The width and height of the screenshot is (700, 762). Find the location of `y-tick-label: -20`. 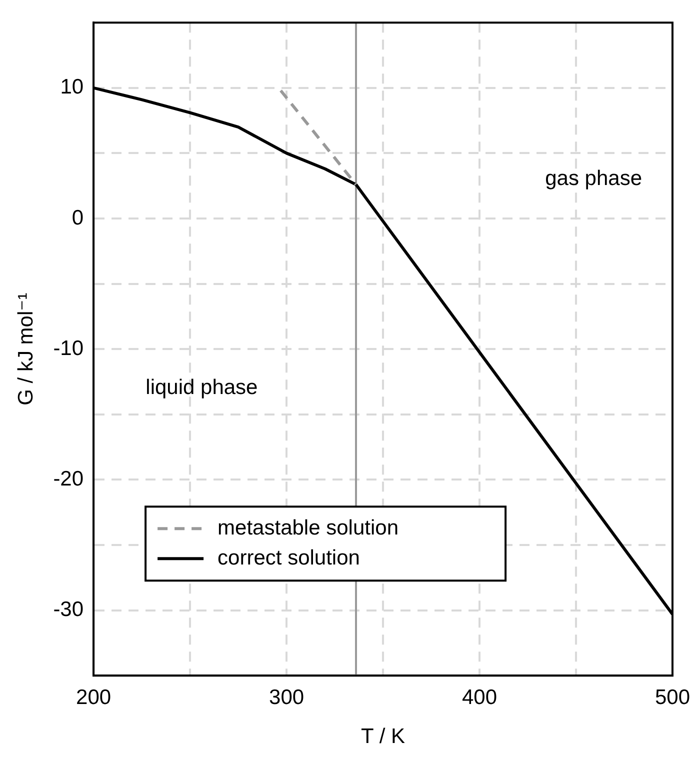

y-tick-label: -20 is located at coordinates (68, 478).